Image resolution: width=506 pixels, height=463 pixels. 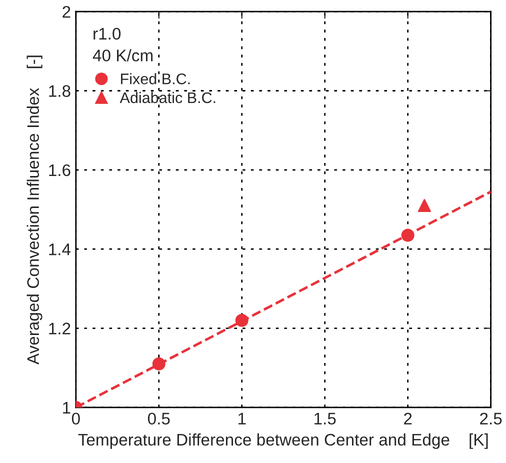 I want to click on x-axis-title: Temperature Difference between Center and Edge [K], so click(x=283, y=441).